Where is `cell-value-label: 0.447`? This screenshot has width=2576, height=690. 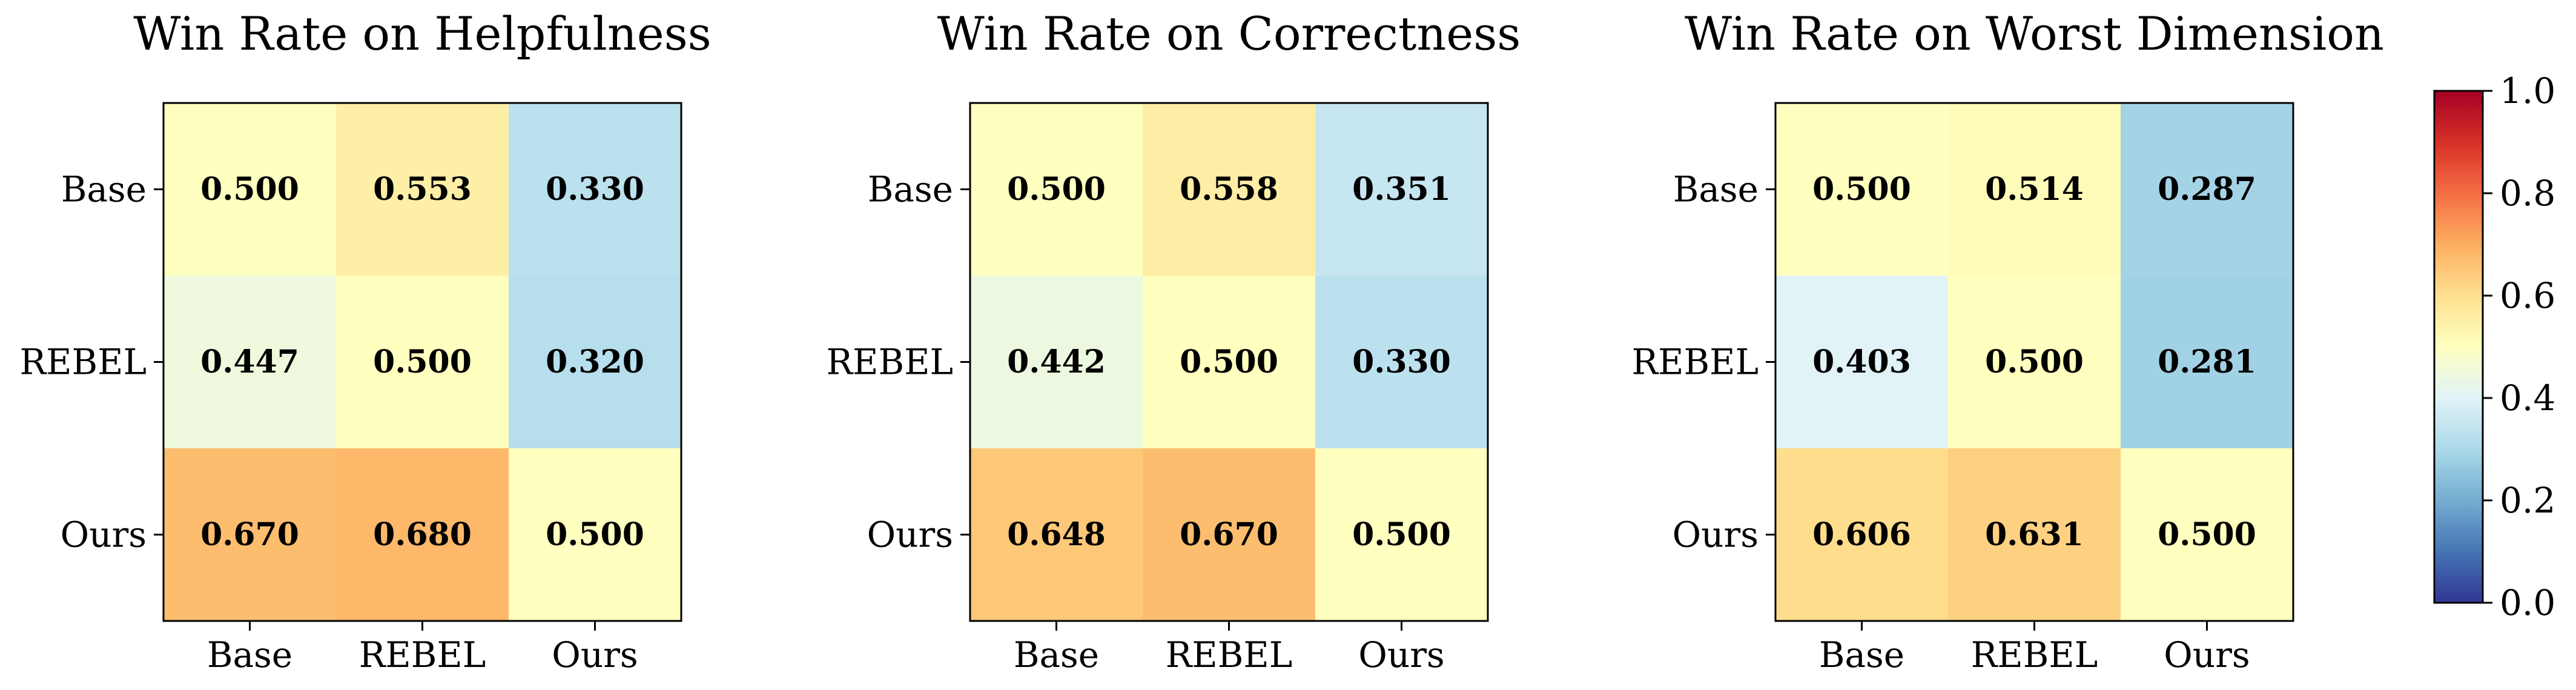
cell-value-label: 0.447 is located at coordinates (249, 362).